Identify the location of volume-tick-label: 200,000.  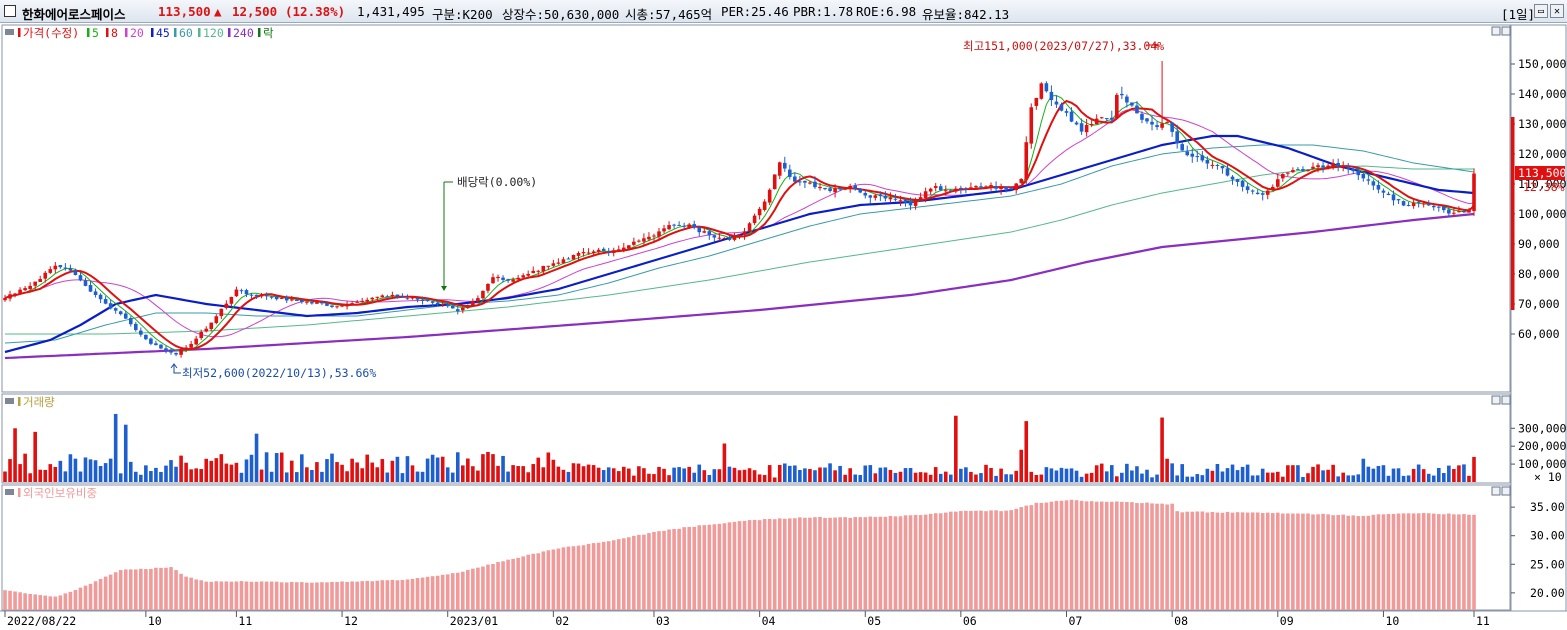
(1542, 446).